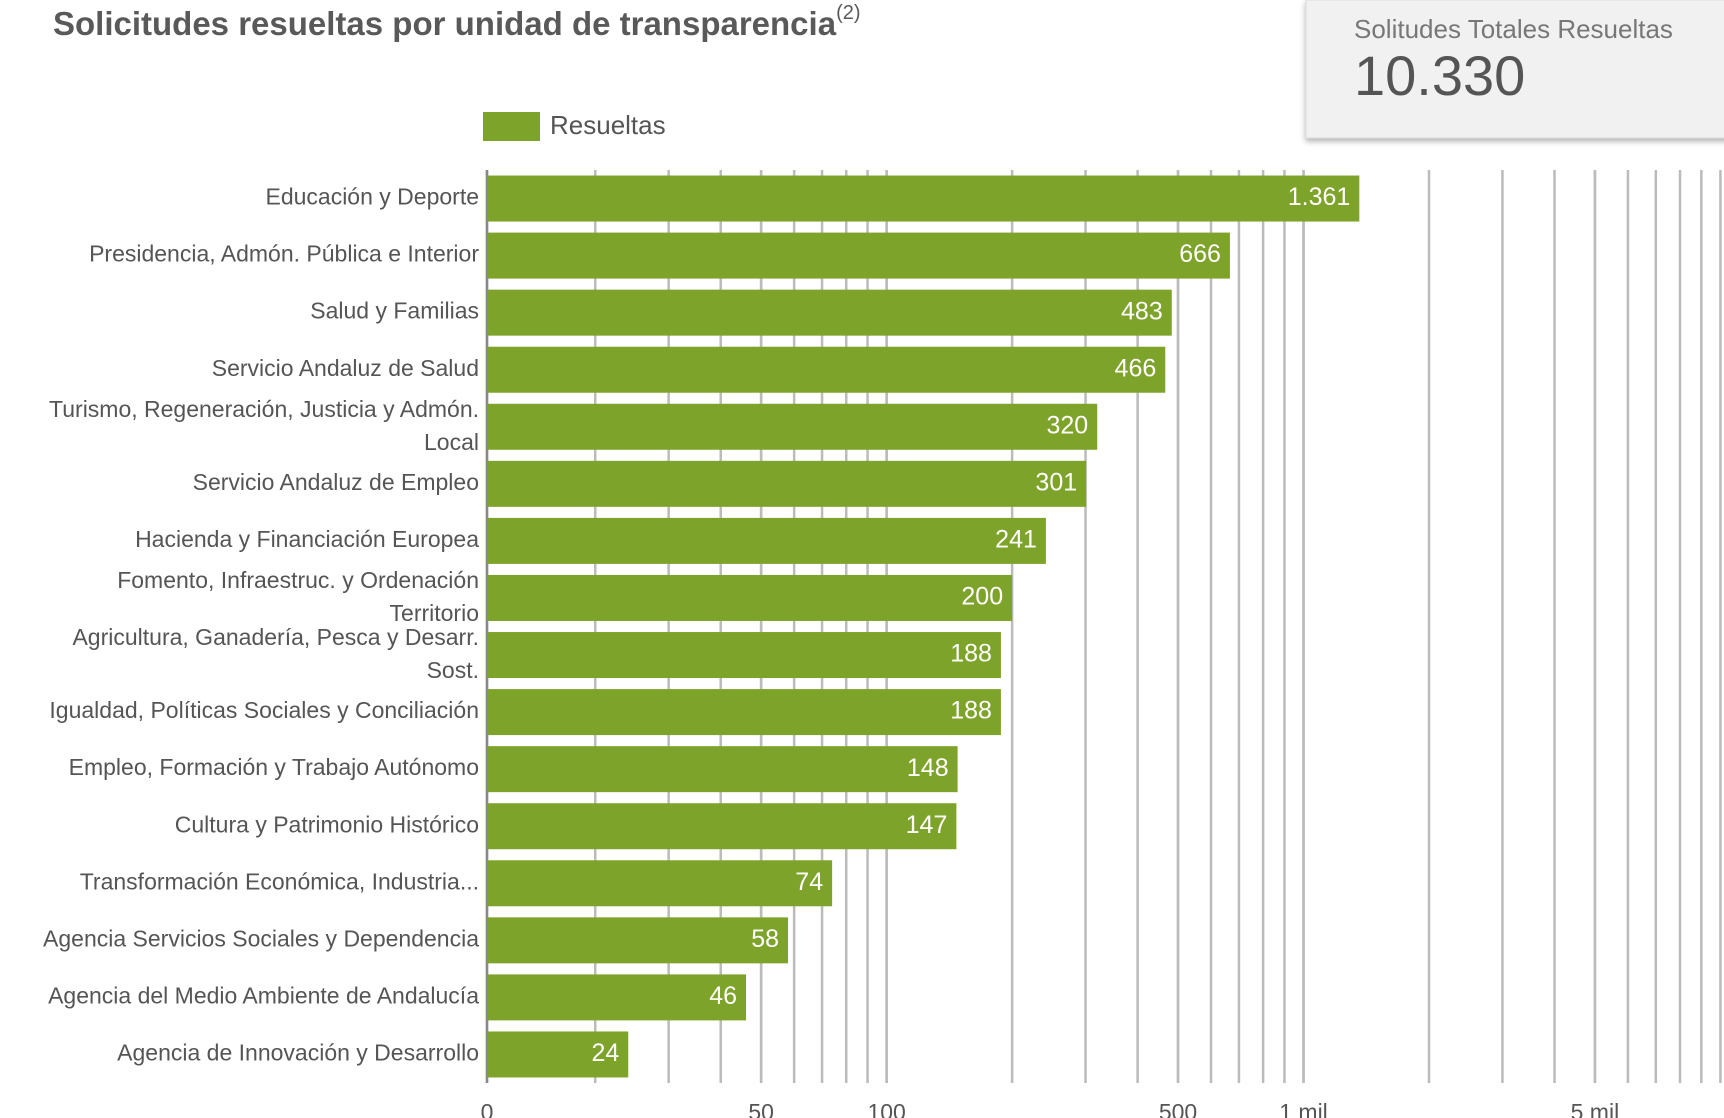 The image size is (1724, 1118). Describe the element at coordinates (451, 442) in the screenshot. I see `label-line: Local` at that location.